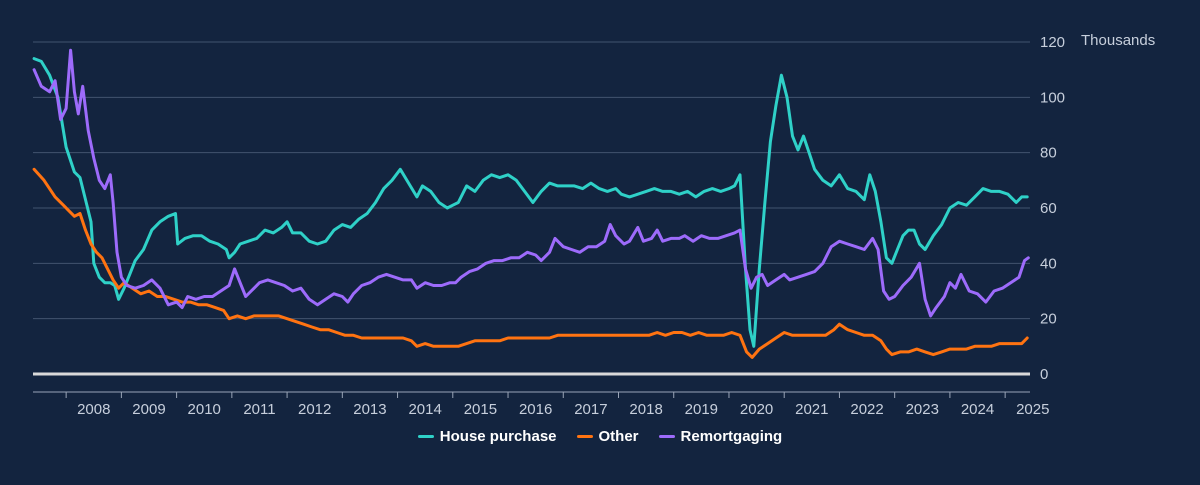 The image size is (1200, 485). Describe the element at coordinates (424, 409) in the screenshot. I see `x-tick-label: 2014` at that location.